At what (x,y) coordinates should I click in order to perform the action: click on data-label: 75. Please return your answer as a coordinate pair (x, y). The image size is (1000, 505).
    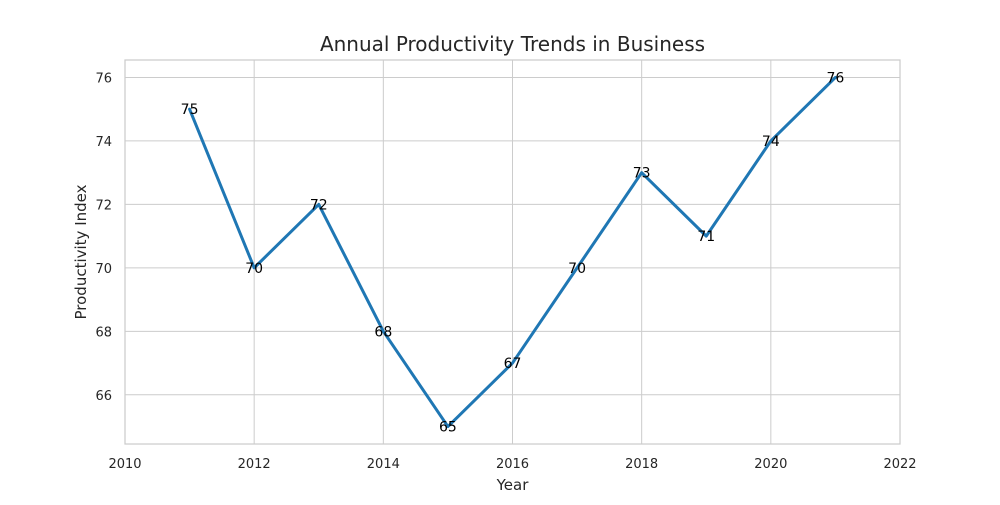
    Looking at the image, I should click on (190, 110).